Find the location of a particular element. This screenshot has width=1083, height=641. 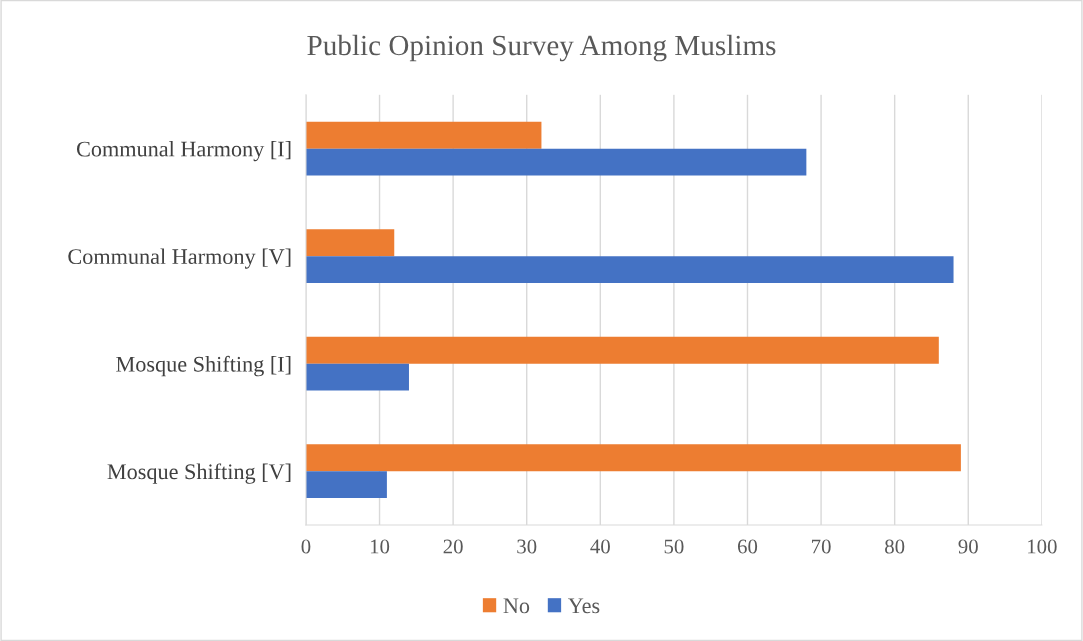

x-tick-label: 0 is located at coordinates (306, 546).